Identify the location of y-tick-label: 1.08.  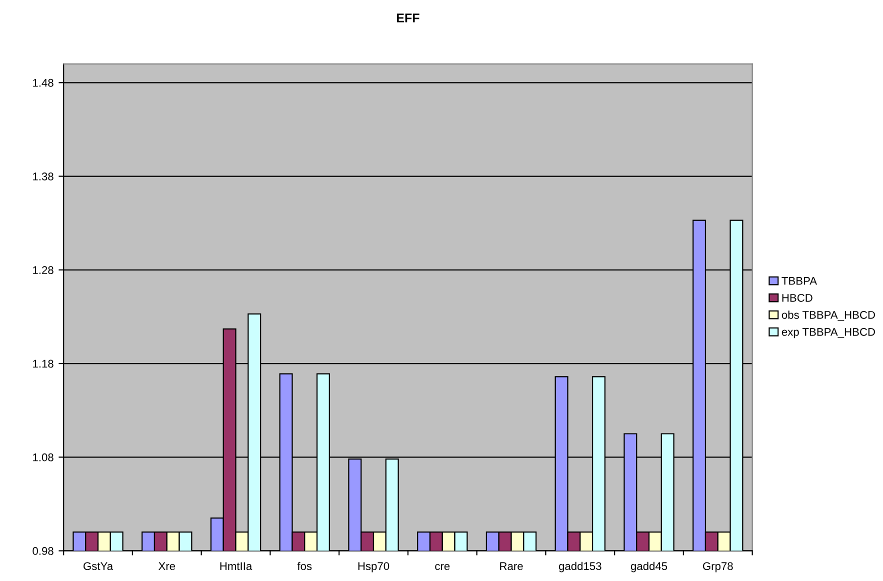
(43, 457).